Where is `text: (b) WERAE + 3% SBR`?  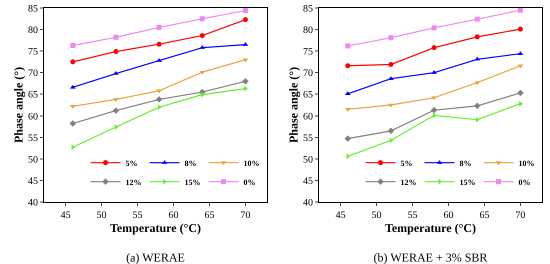 text: (b) WERAE + 3% SBR is located at coordinates (431, 257).